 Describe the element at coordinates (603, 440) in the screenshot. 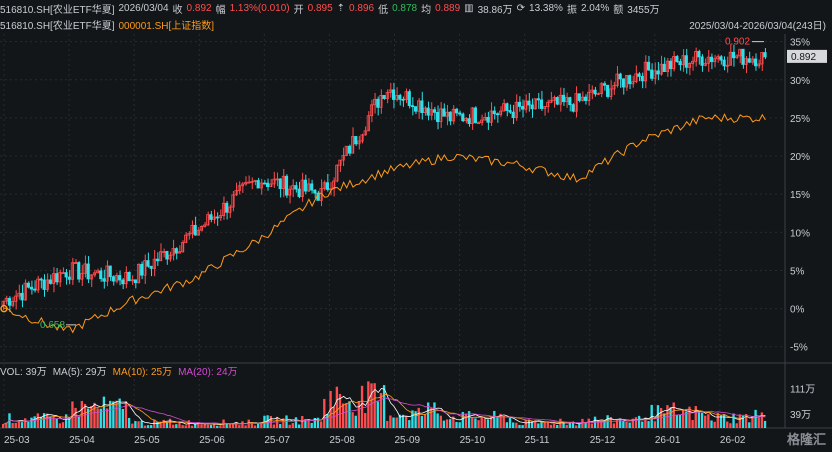

I see `x-tick-label: 25-12` at that location.